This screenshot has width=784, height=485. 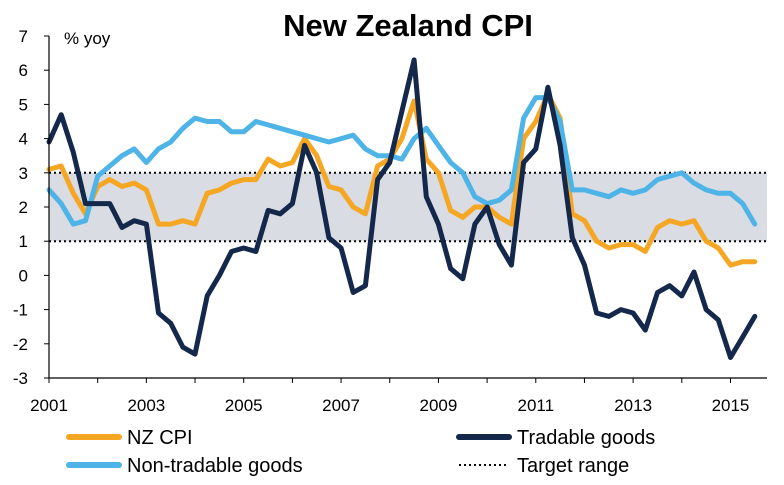 I want to click on x-tick-label: 2013, so click(x=633, y=405).